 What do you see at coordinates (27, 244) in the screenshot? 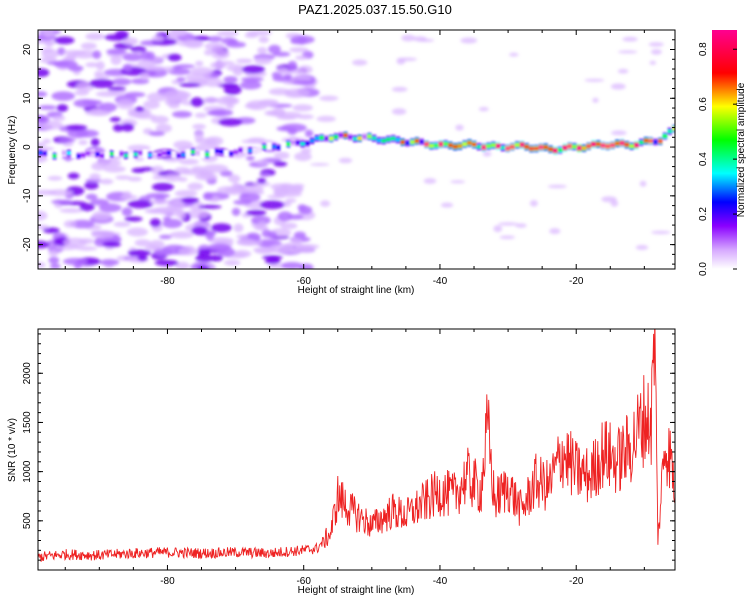
I see `y-tick-label: -20` at bounding box center [27, 244].